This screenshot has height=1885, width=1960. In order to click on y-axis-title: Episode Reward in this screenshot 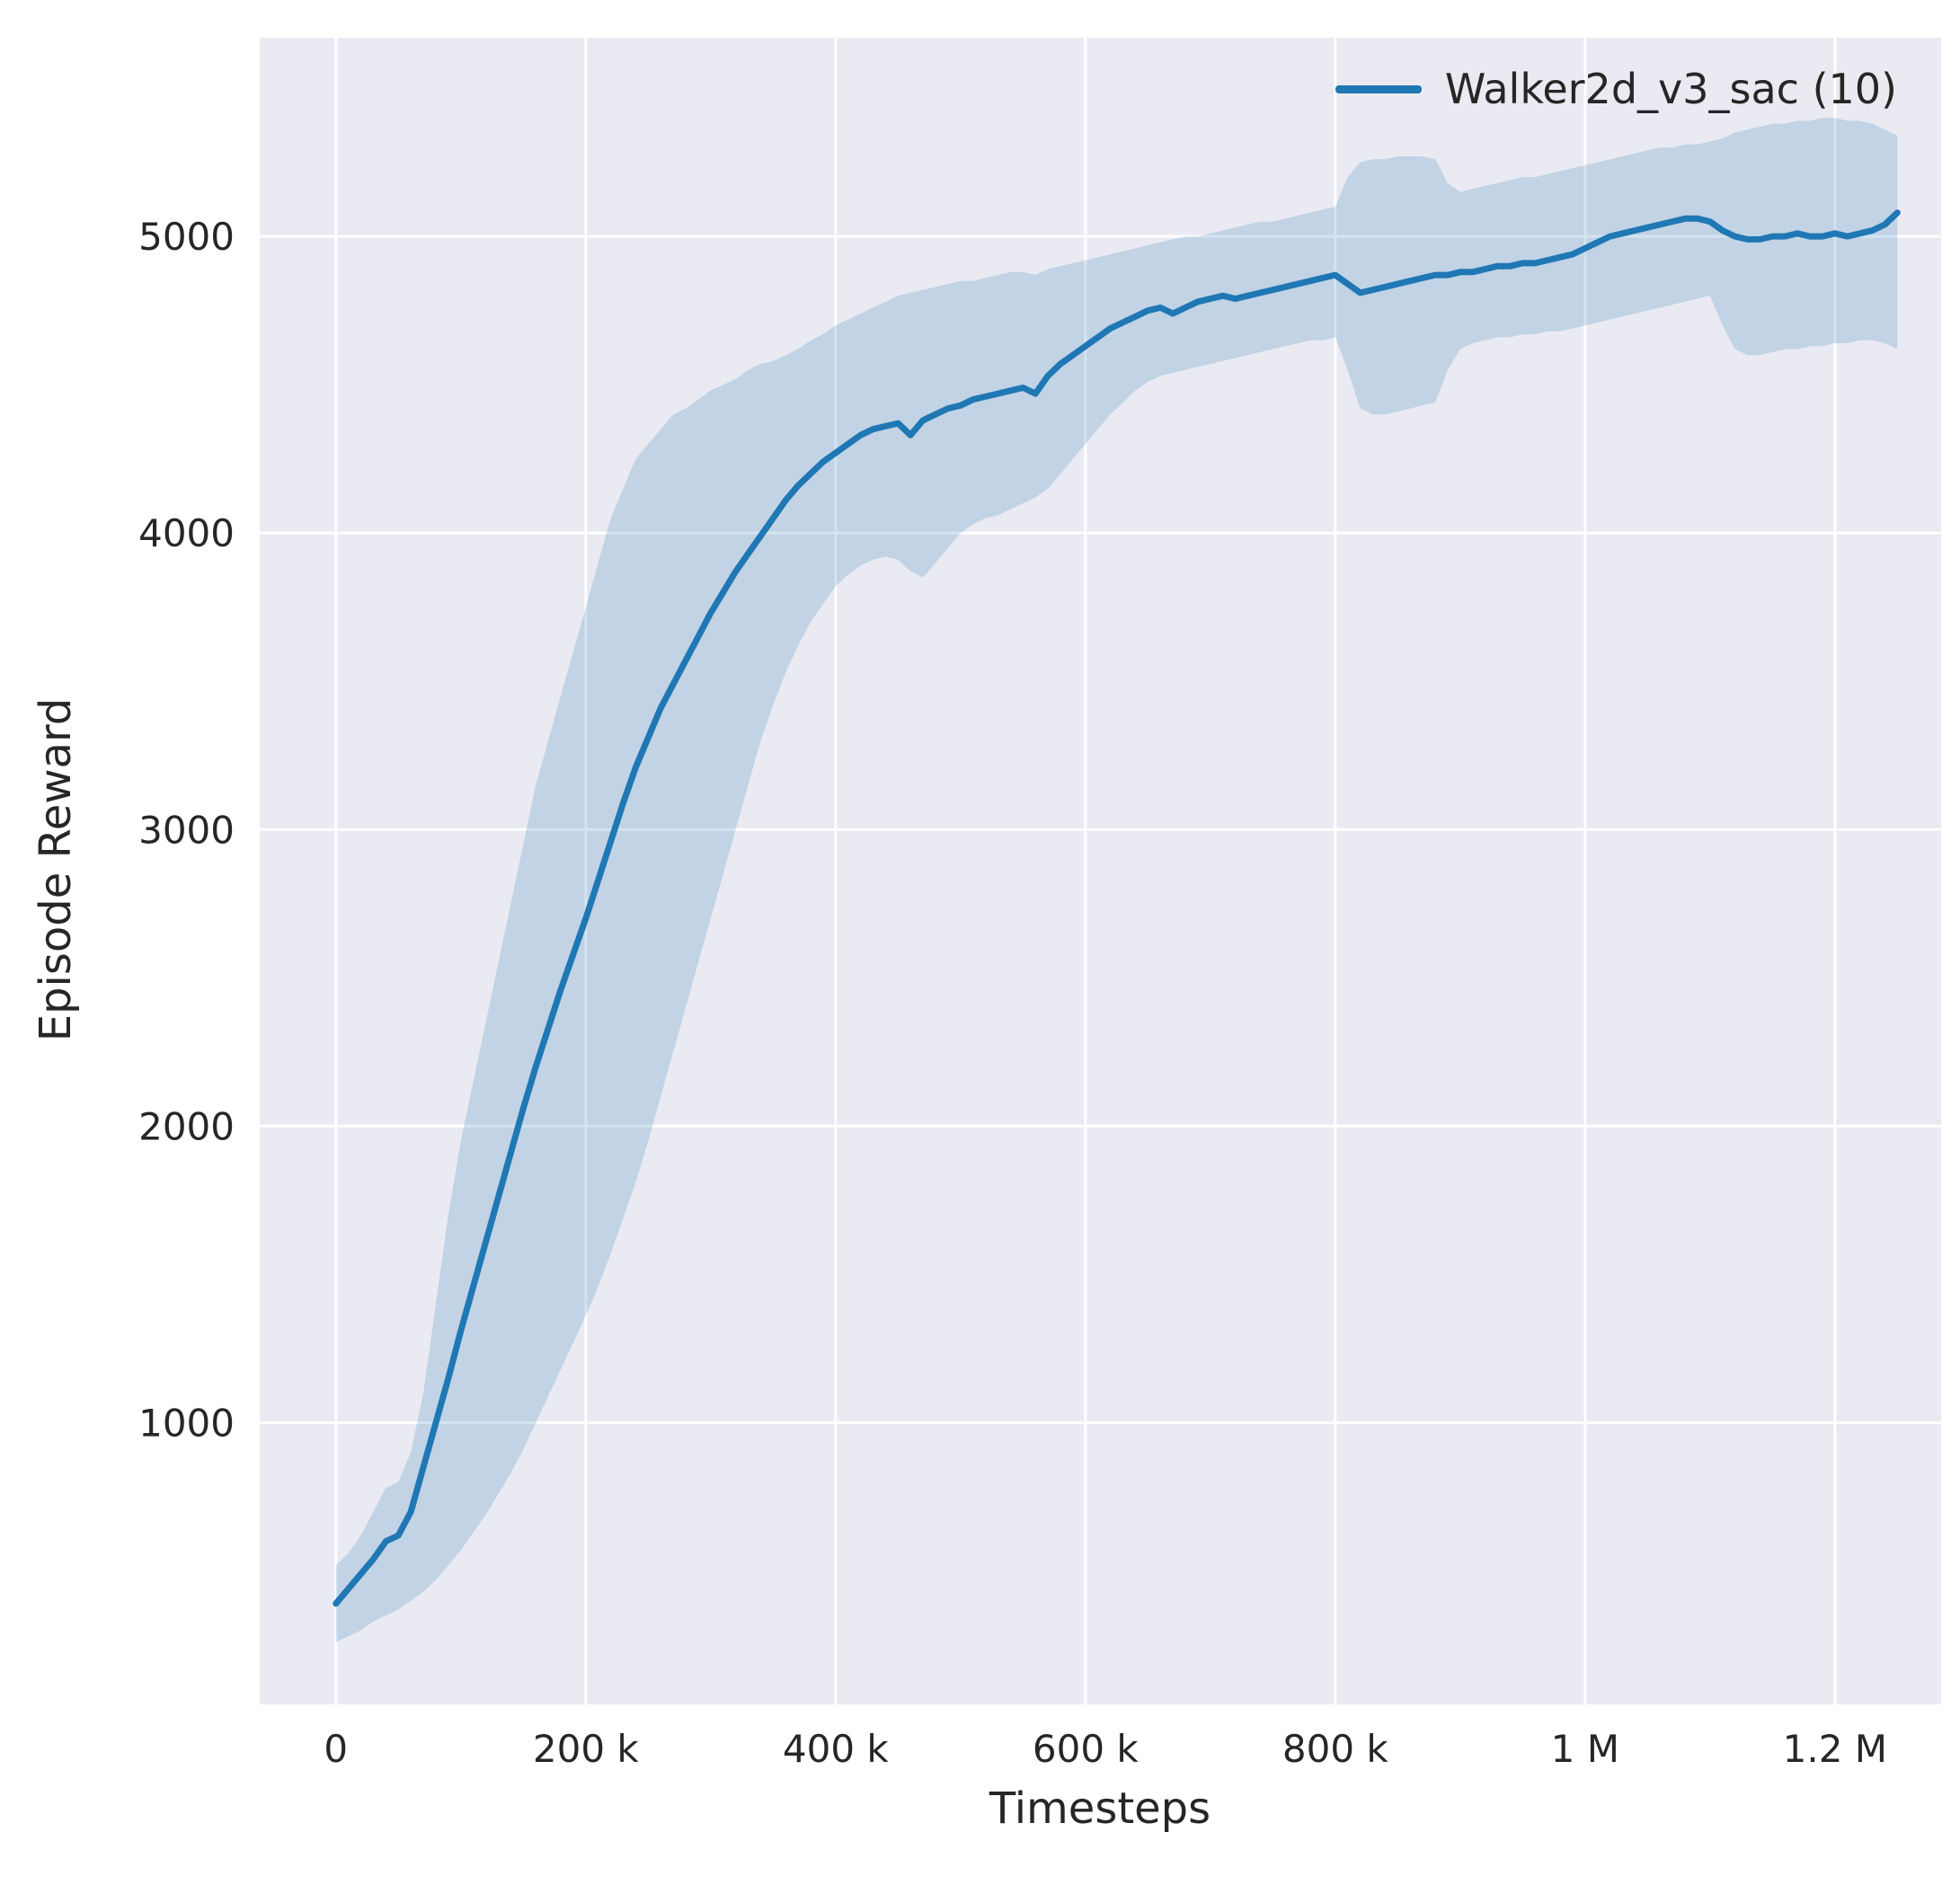, I will do `click(56, 869)`.